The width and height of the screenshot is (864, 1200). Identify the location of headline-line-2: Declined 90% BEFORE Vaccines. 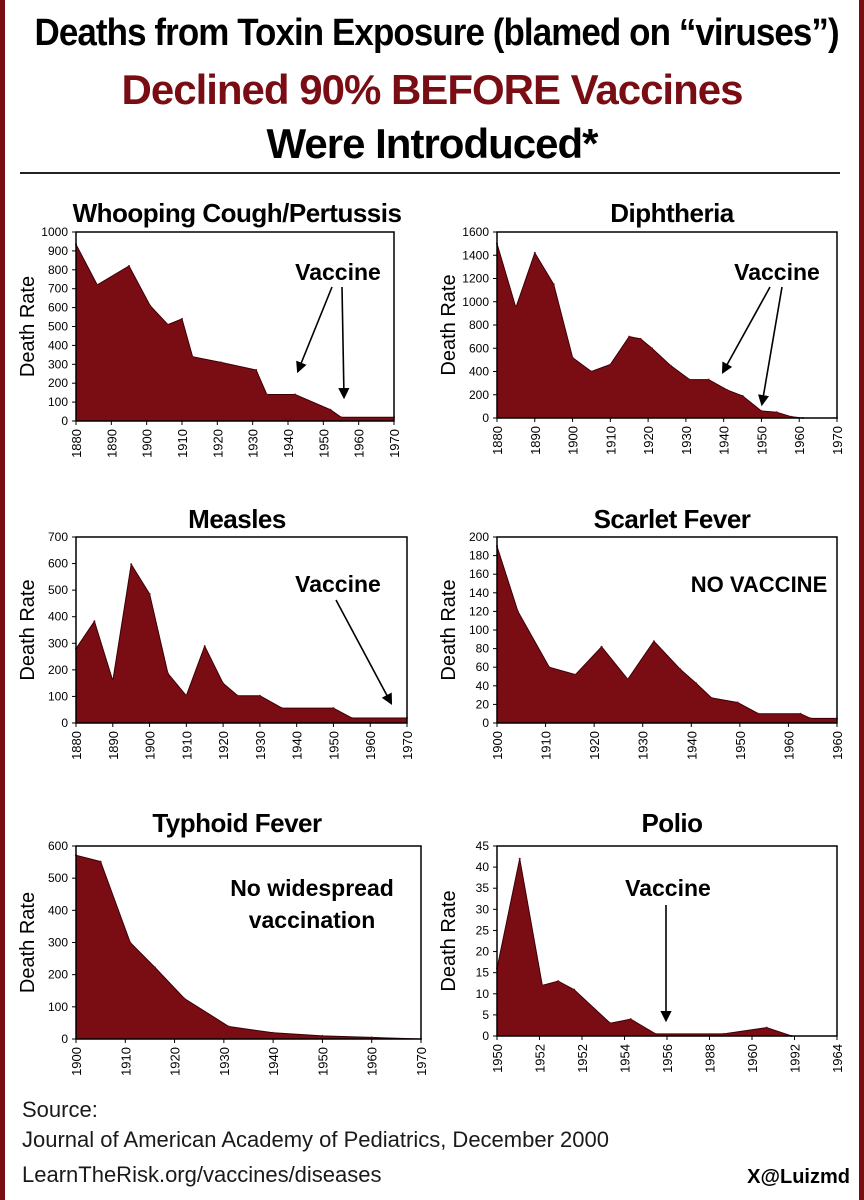
(432, 89).